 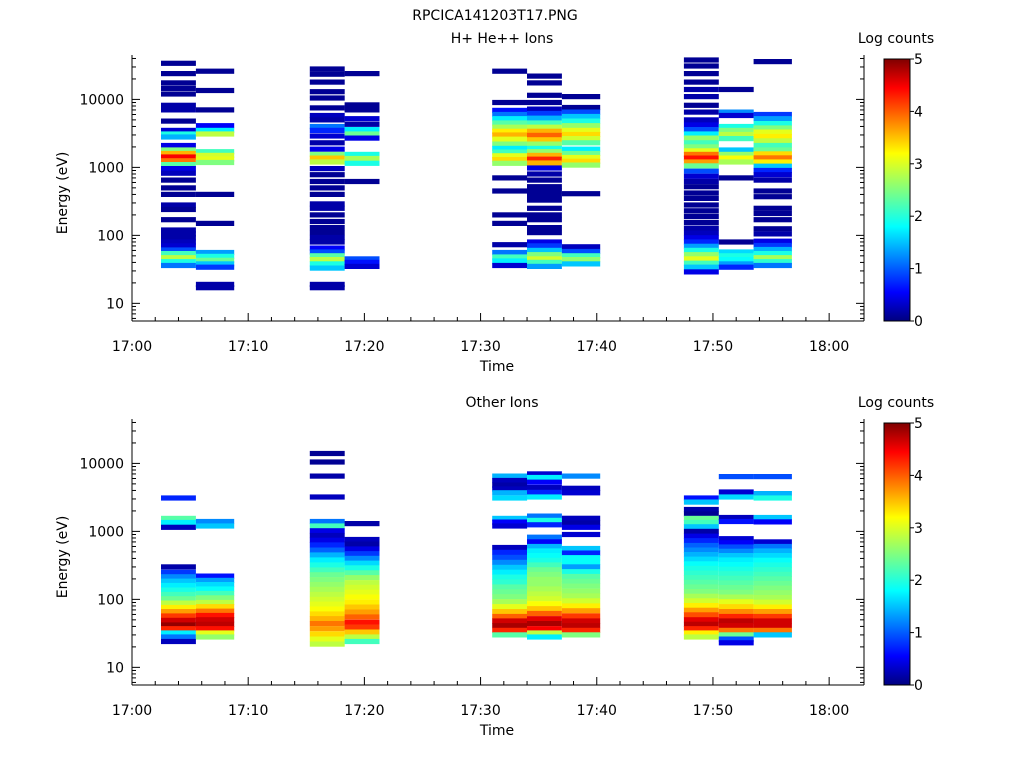 I want to click on colorbar-tick-label: 5, so click(x=918, y=424).